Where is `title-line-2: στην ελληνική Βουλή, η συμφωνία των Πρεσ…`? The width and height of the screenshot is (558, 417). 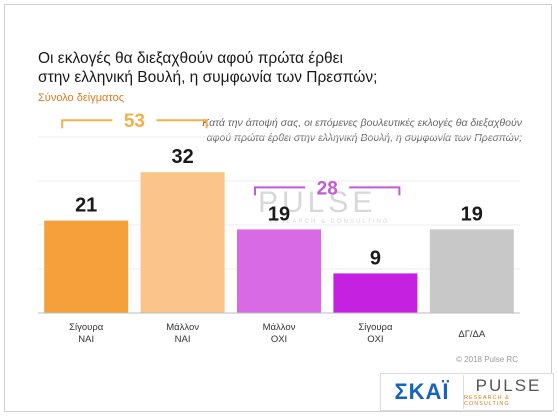
title-line-2: στην ελληνική Βουλή, η συμφωνία των Πρεσ… is located at coordinates (208, 77).